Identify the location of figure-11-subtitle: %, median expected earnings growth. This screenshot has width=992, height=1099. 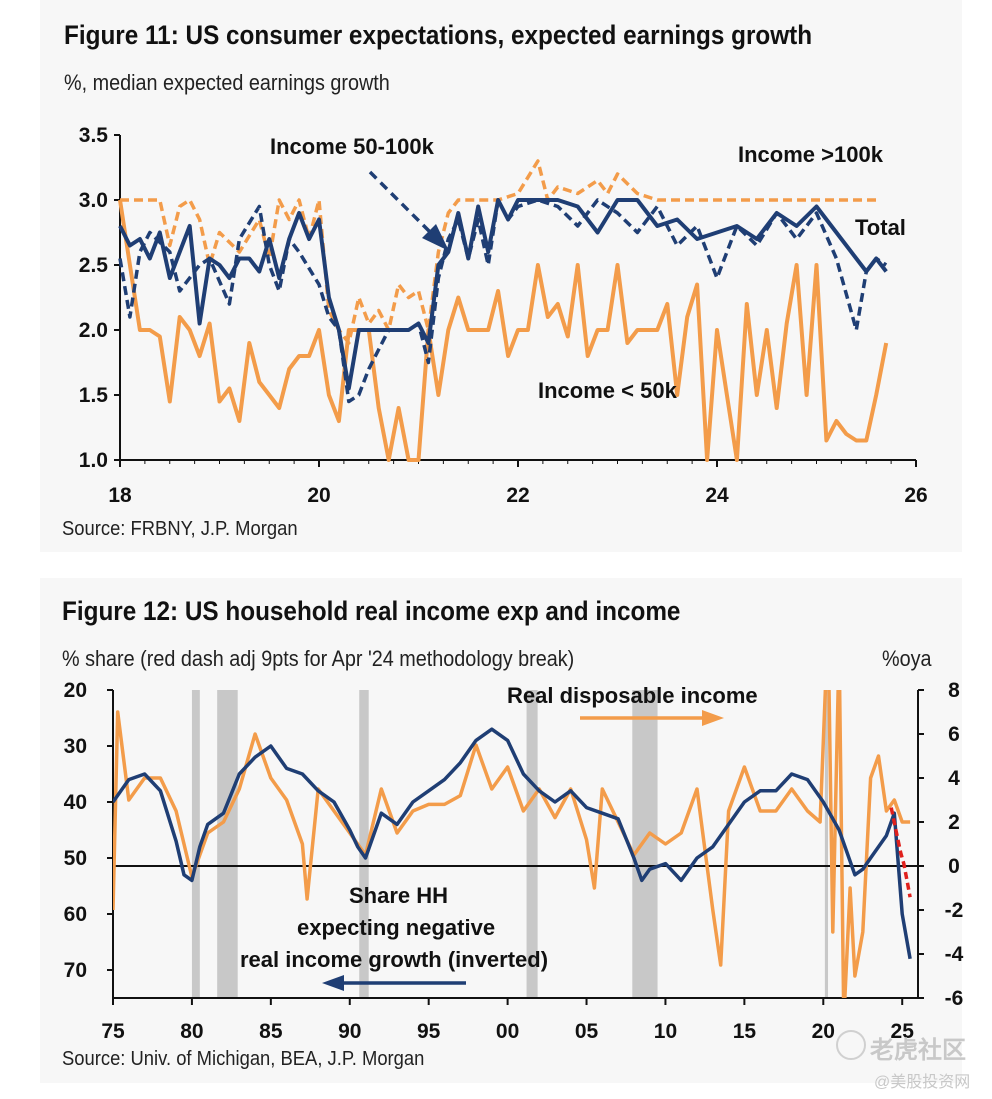
(227, 82).